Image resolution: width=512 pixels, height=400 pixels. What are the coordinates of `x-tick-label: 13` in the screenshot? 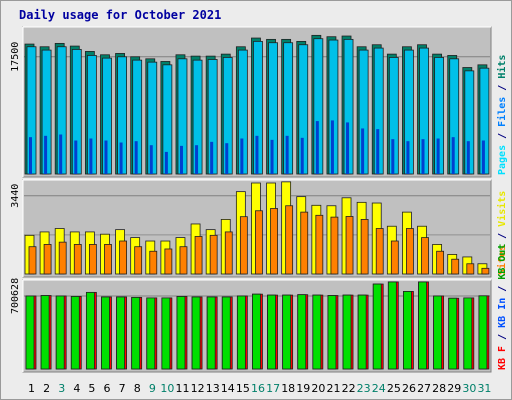 It's located at (213, 388).